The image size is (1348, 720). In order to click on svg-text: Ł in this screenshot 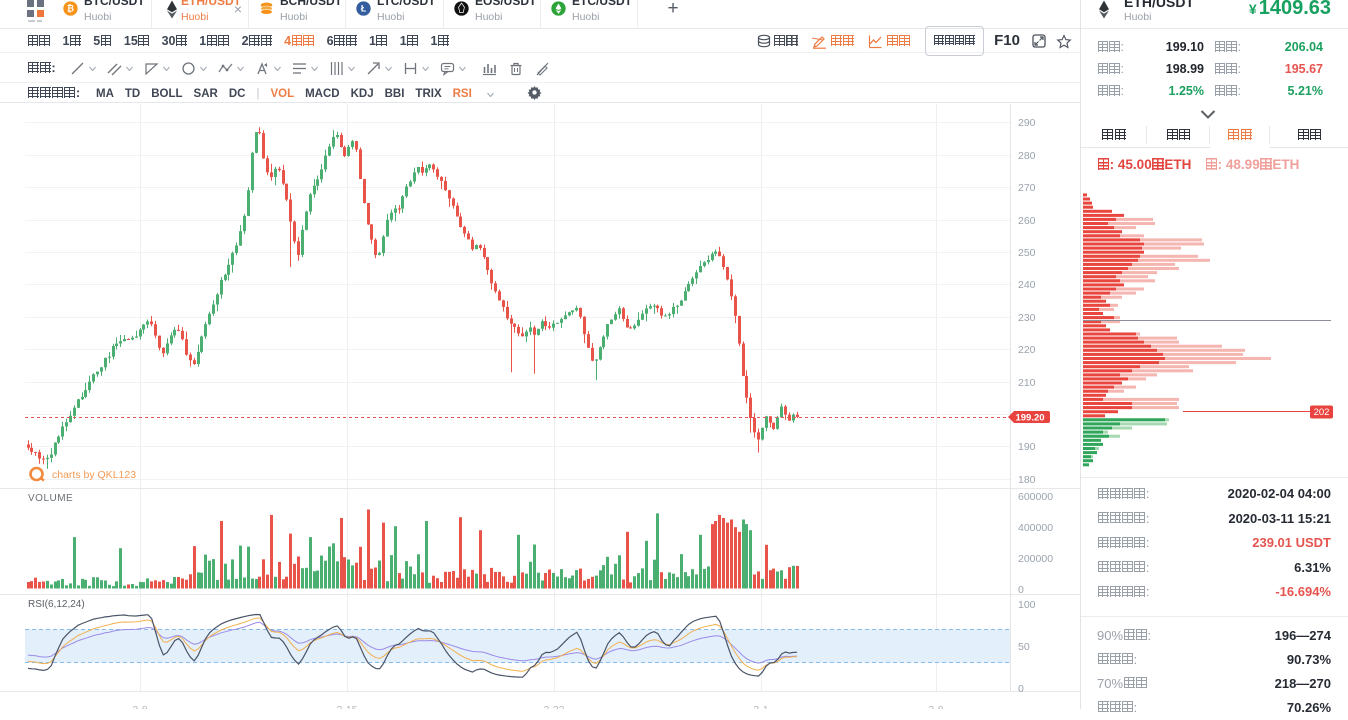, I will do `click(364, 9)`.